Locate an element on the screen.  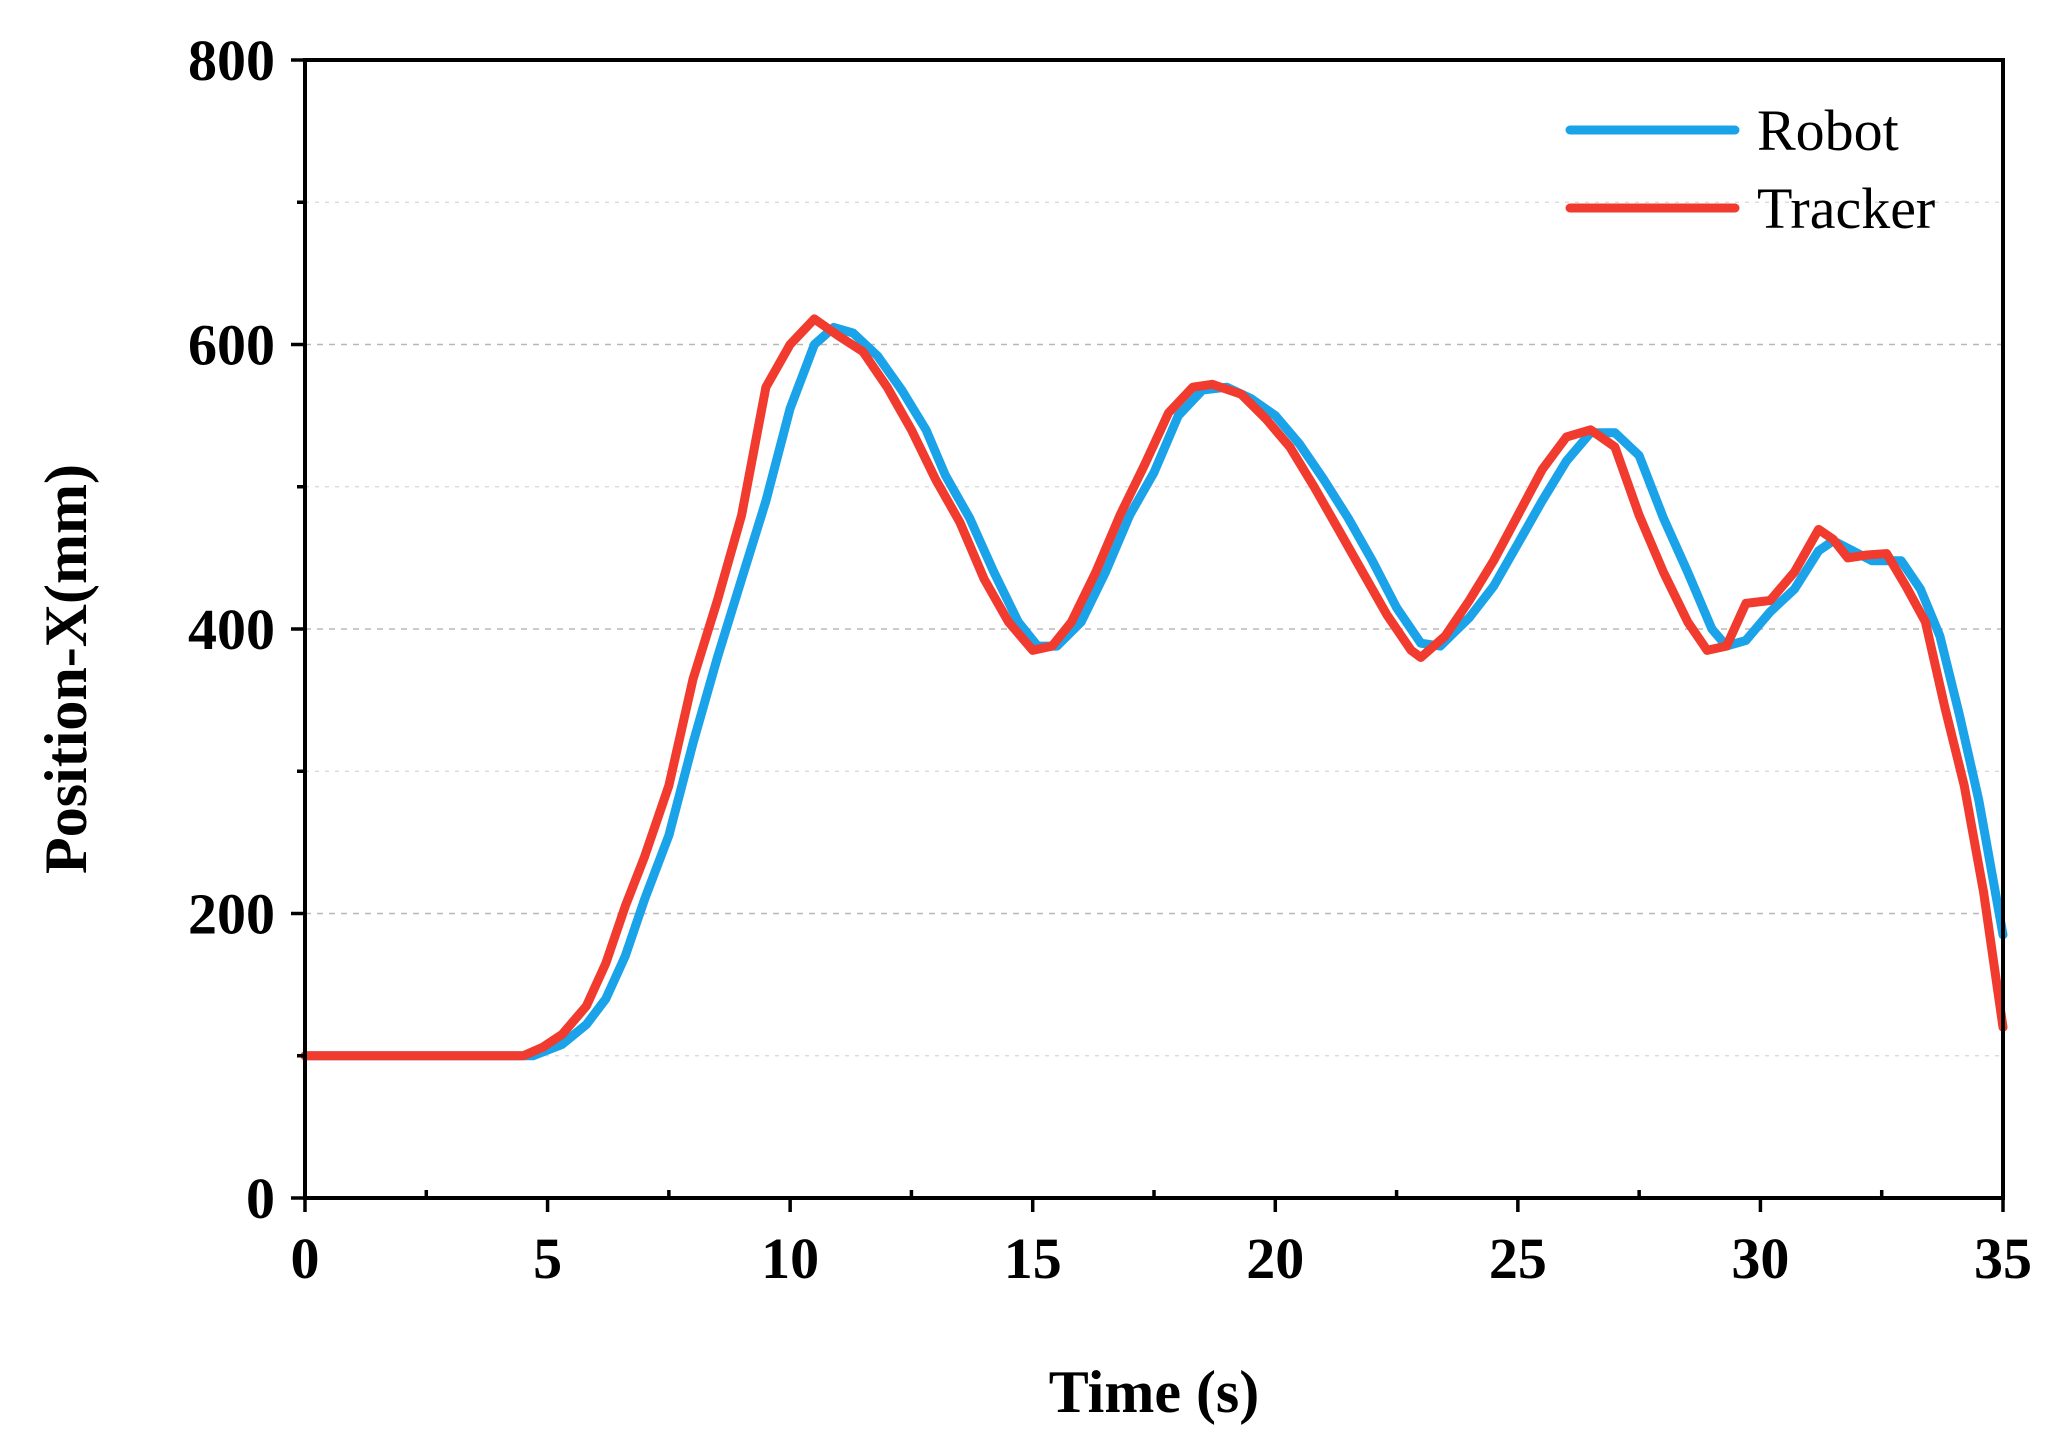
x-tick-label: 30 is located at coordinates (1760, 1258).